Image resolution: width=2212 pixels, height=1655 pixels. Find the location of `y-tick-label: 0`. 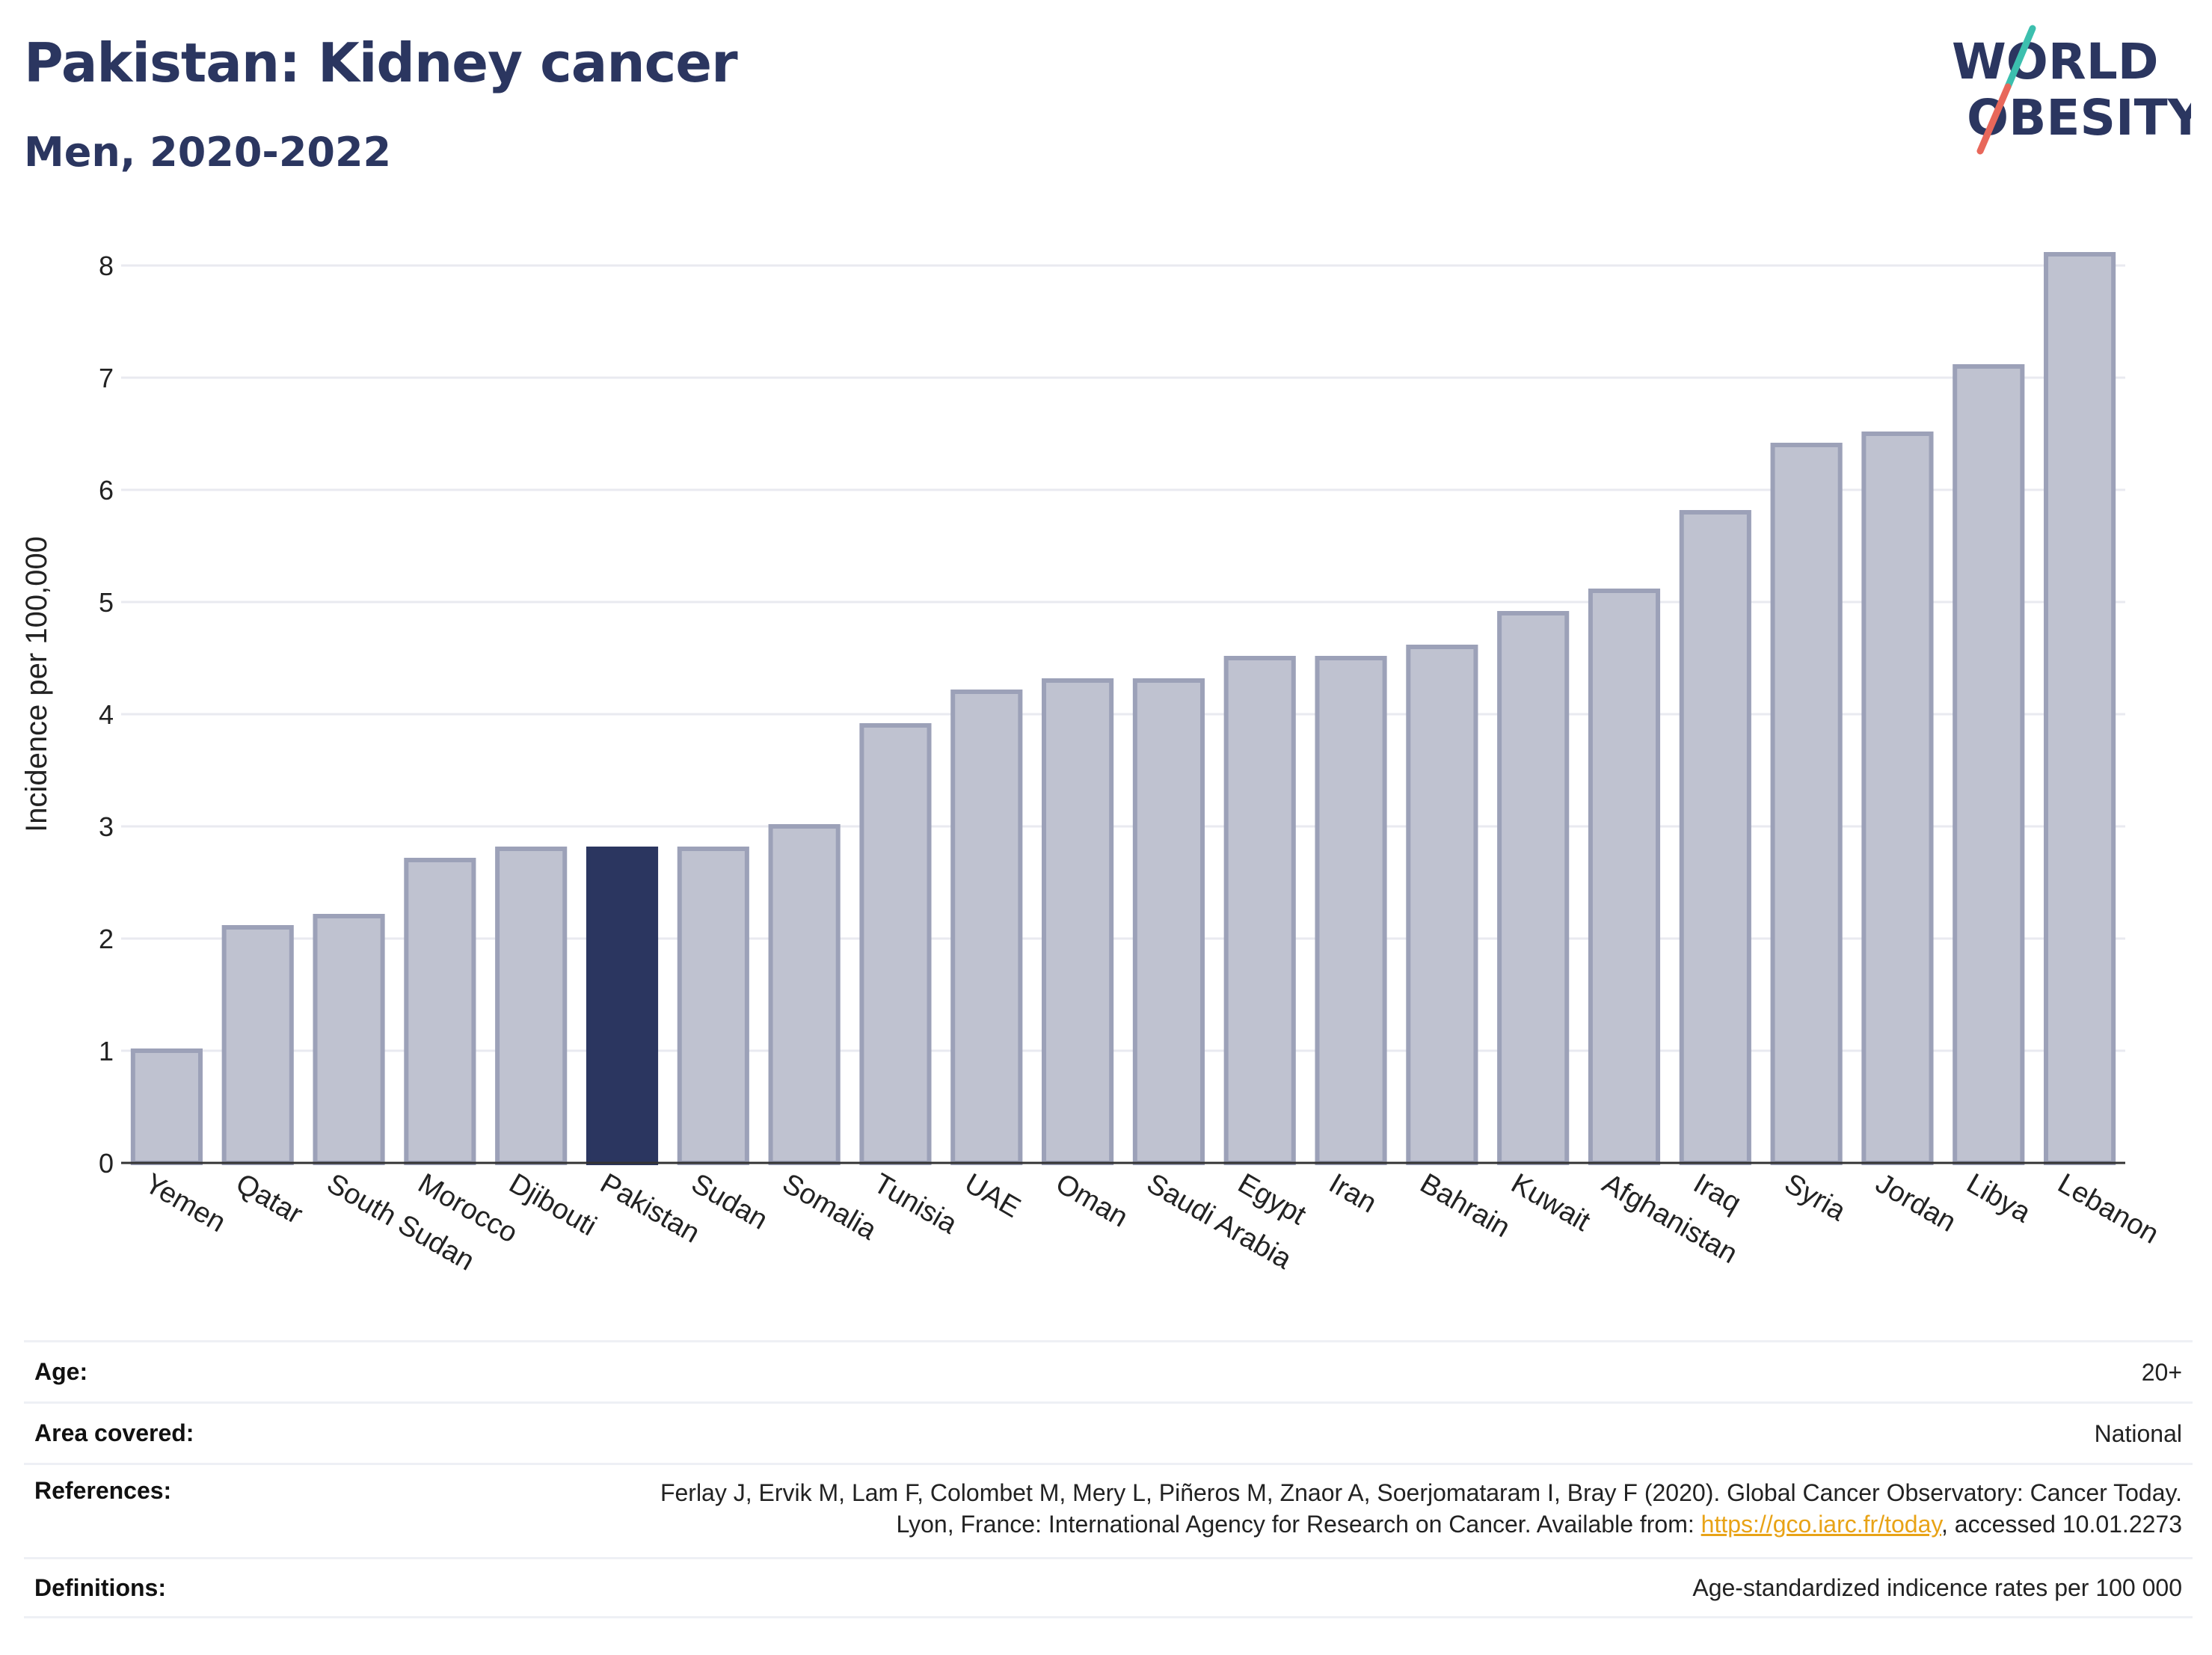

y-tick-label: 0 is located at coordinates (106, 1163).